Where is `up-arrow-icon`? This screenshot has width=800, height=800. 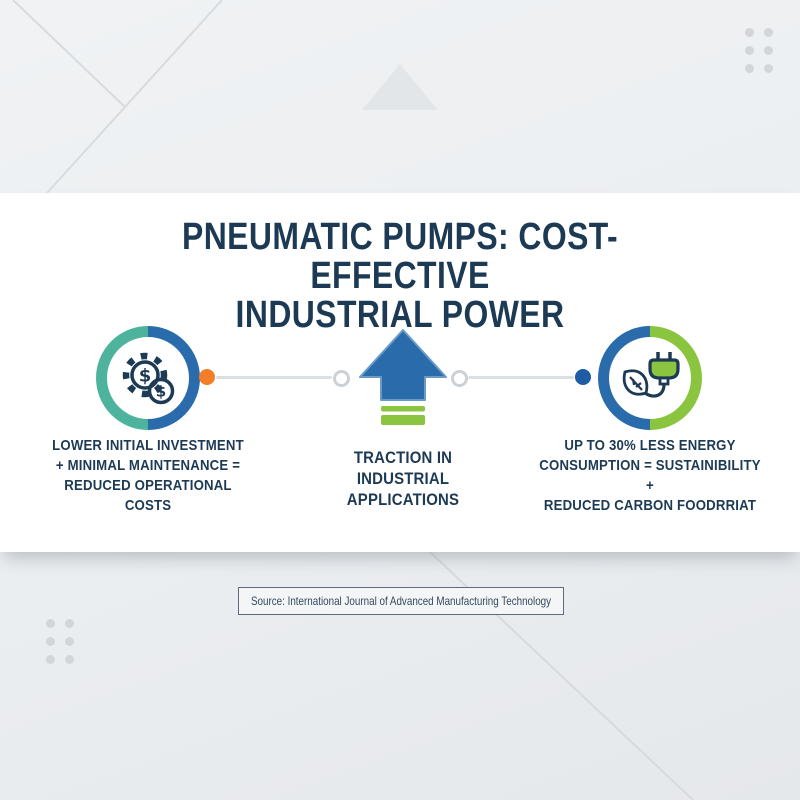 up-arrow-icon is located at coordinates (403, 377).